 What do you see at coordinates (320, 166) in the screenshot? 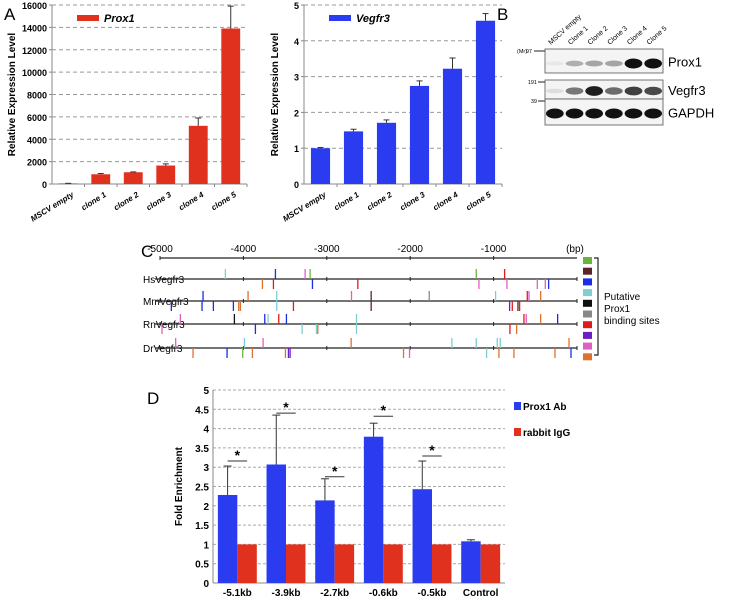
I see `bar-MSCV-empty` at bounding box center [320, 166].